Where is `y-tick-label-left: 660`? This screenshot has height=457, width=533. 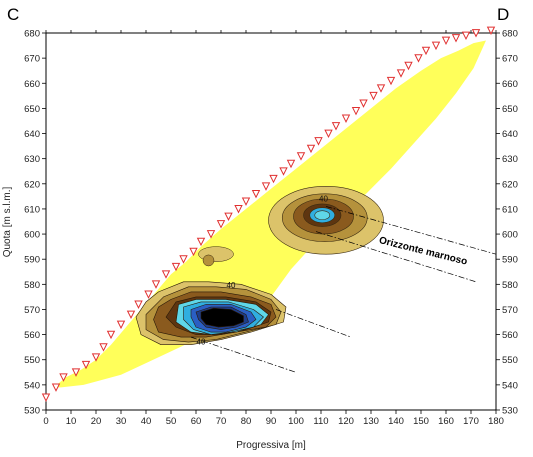 y-tick-label-left: 660 is located at coordinates (32, 84).